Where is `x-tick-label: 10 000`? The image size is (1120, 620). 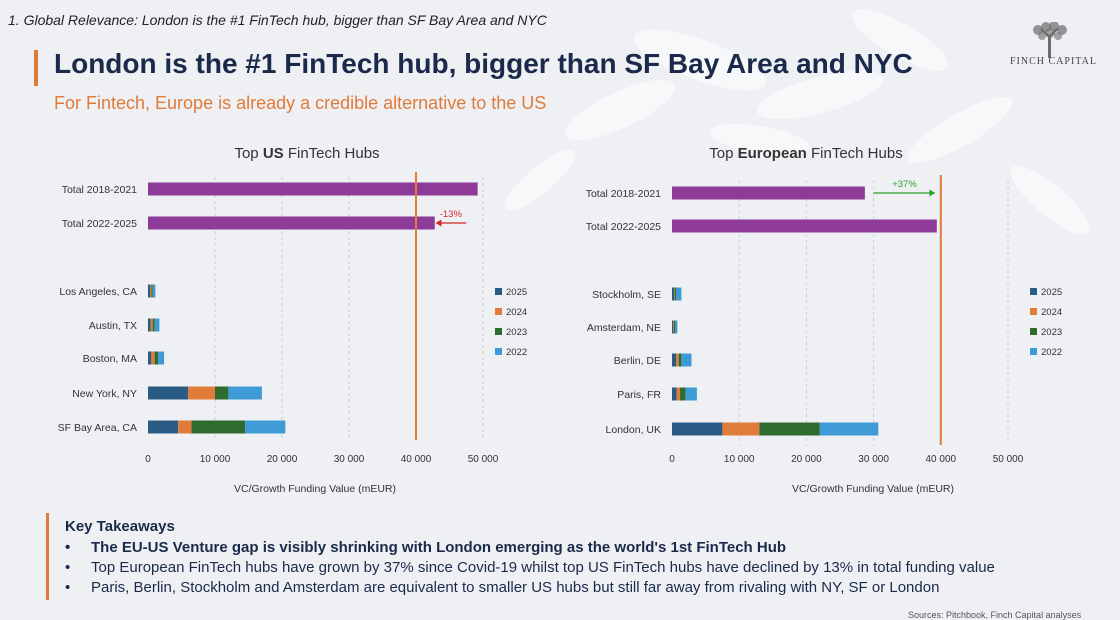 x-tick-label: 10 000 is located at coordinates (215, 459).